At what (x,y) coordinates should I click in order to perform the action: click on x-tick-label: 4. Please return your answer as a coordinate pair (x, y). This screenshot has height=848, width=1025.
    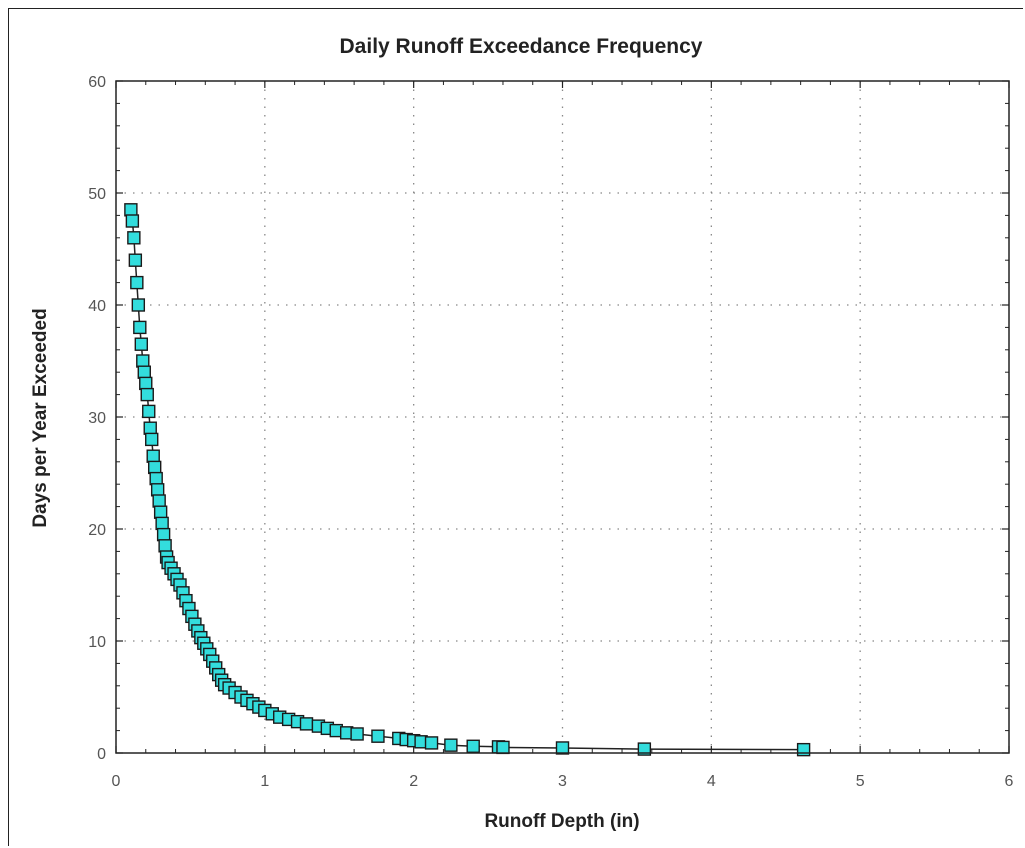
    Looking at the image, I should click on (711, 781).